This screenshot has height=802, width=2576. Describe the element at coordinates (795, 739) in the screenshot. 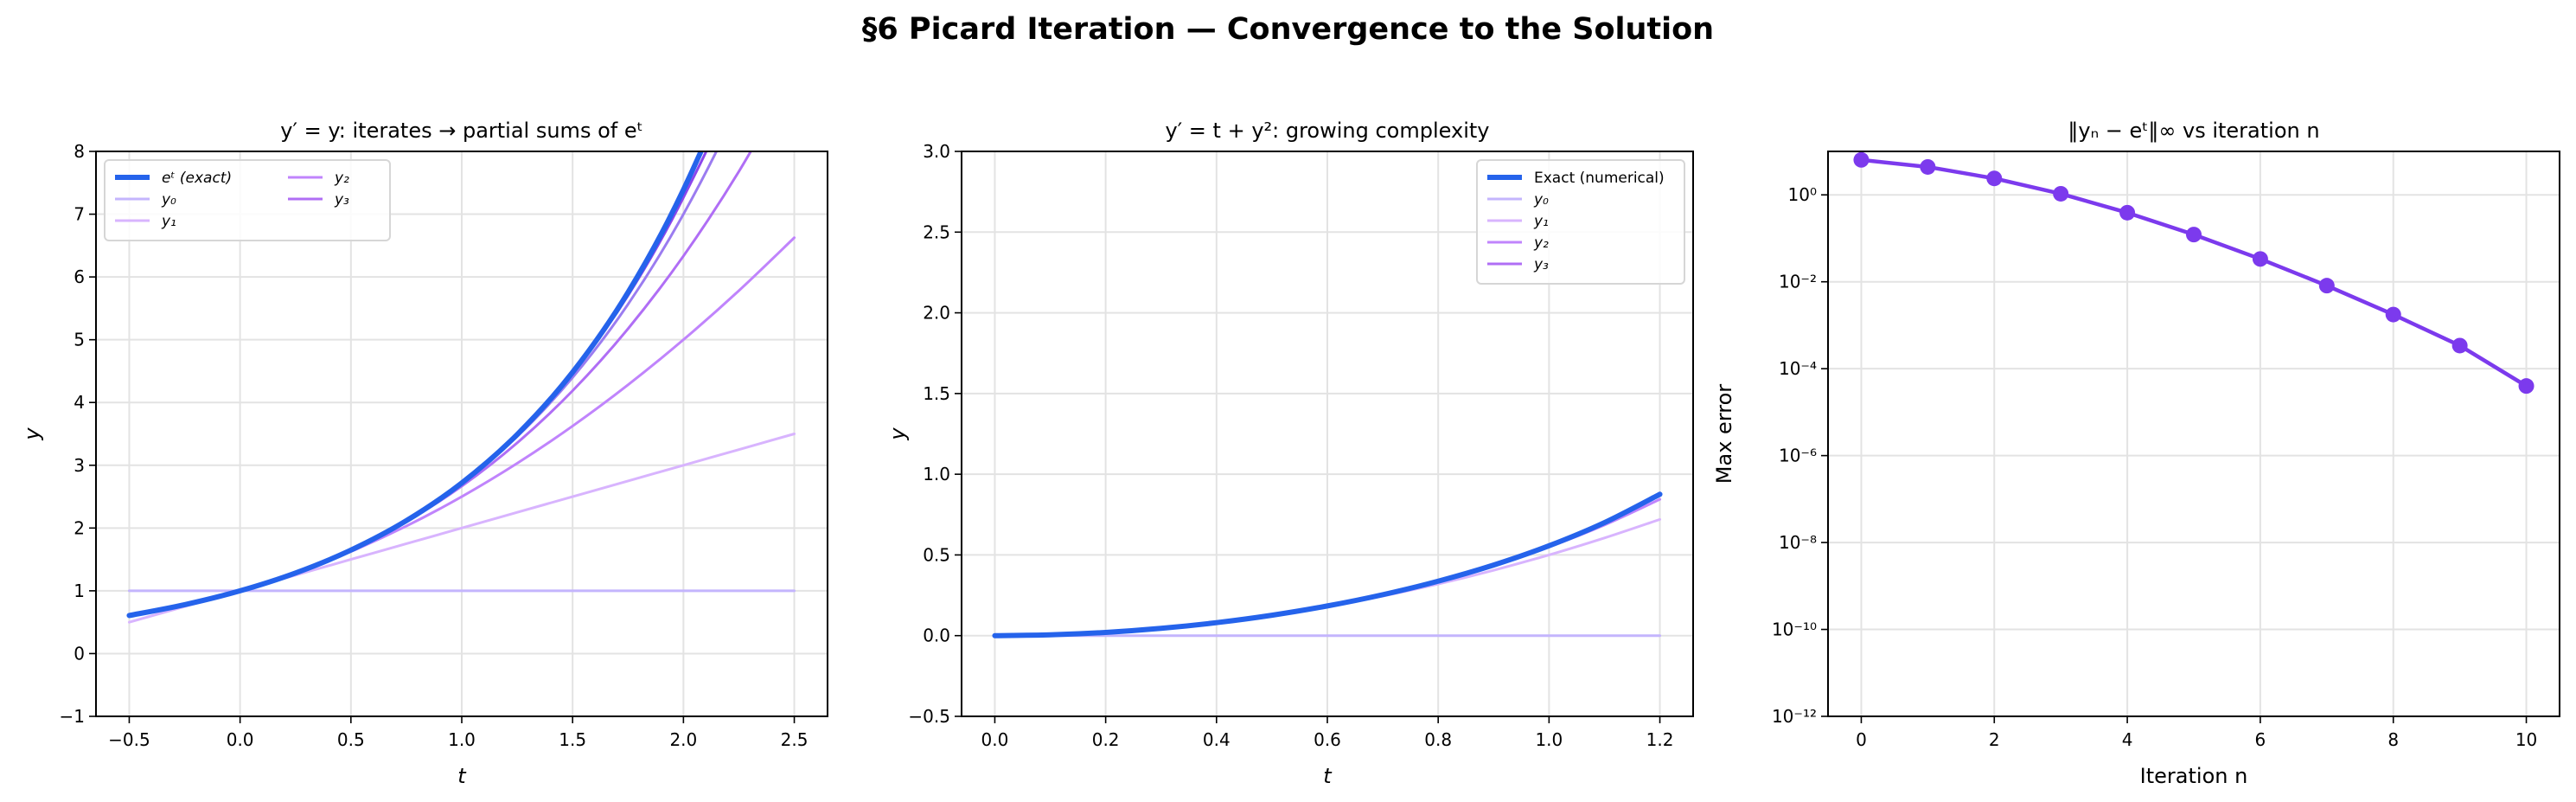

I see `x-tick-label: 2.5` at that location.